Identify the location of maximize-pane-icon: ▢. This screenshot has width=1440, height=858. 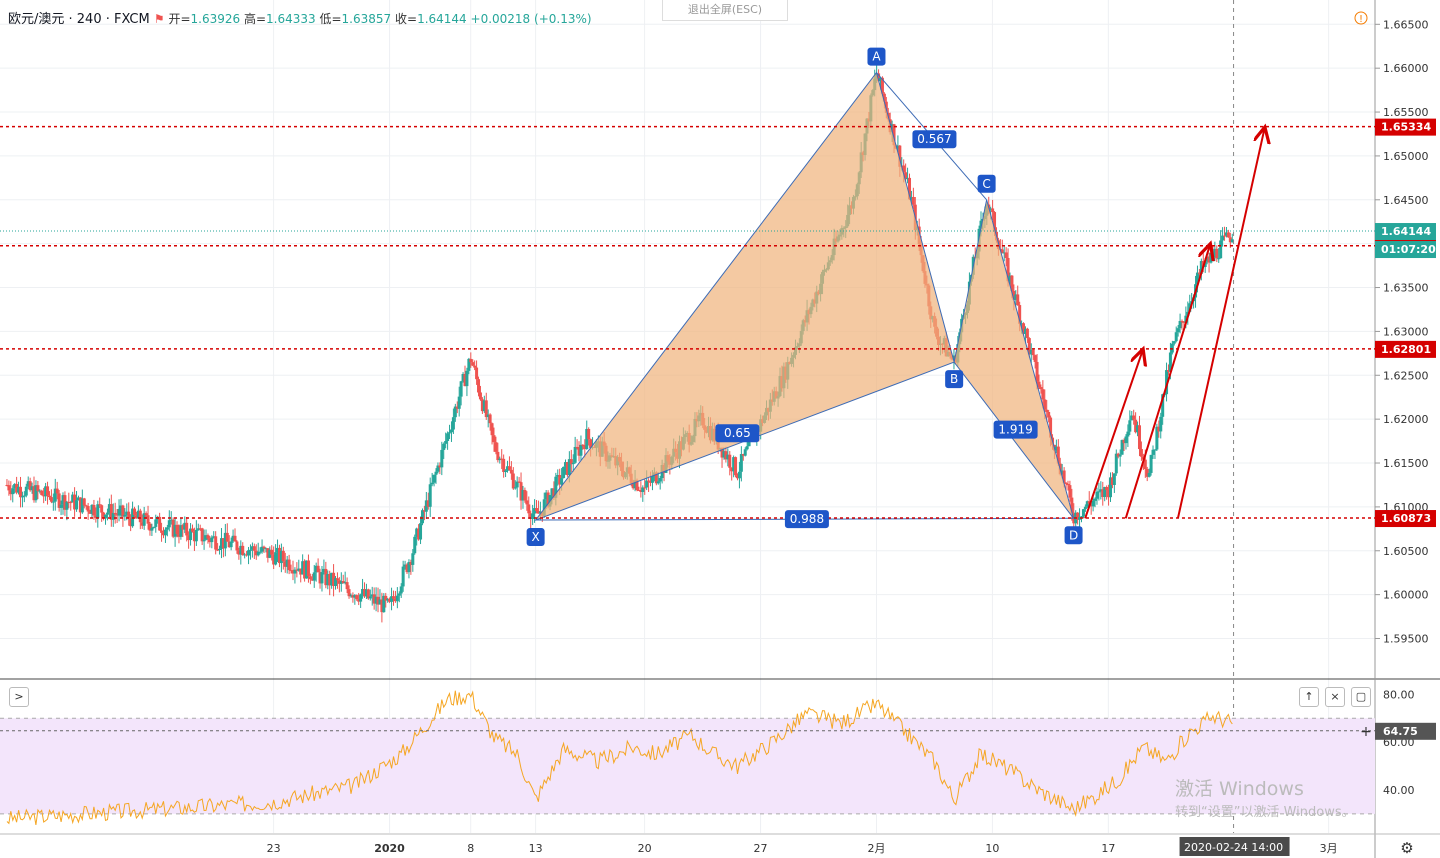
(1361, 697).